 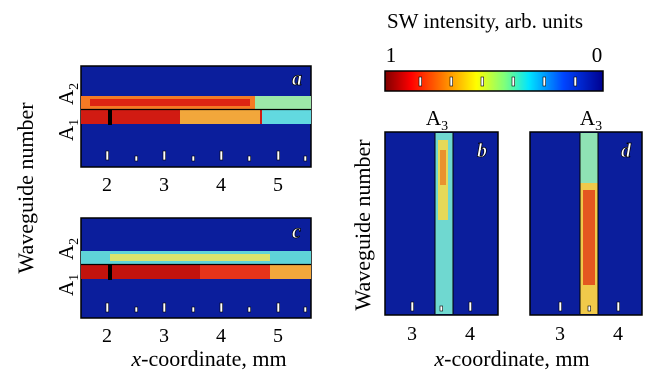 What do you see at coordinates (68, 285) in the screenshot?
I see `panel-c-label-a1: A1` at bounding box center [68, 285].